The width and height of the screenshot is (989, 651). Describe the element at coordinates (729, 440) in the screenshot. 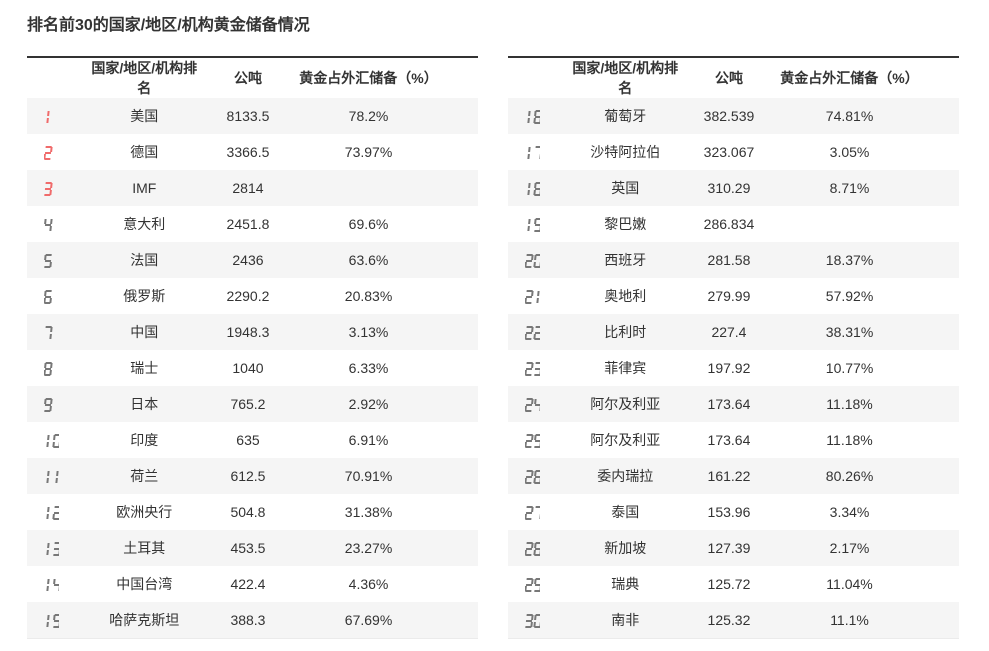

I see `tons-cell: 173.64` at that location.